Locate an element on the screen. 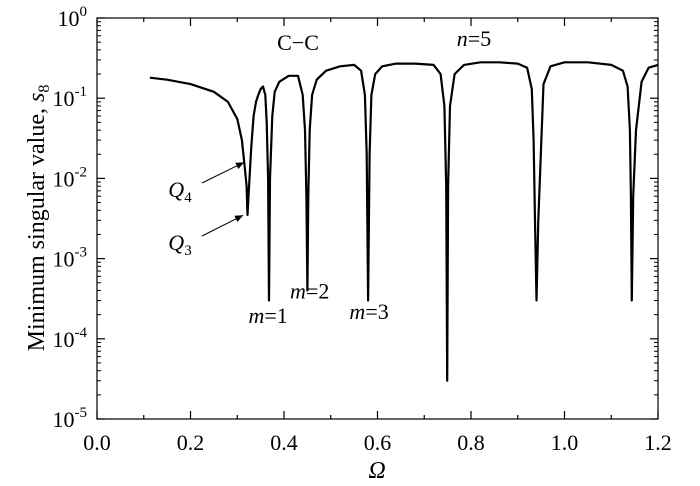 The width and height of the screenshot is (700, 486). mode-label-3: m=3 is located at coordinates (368, 311).